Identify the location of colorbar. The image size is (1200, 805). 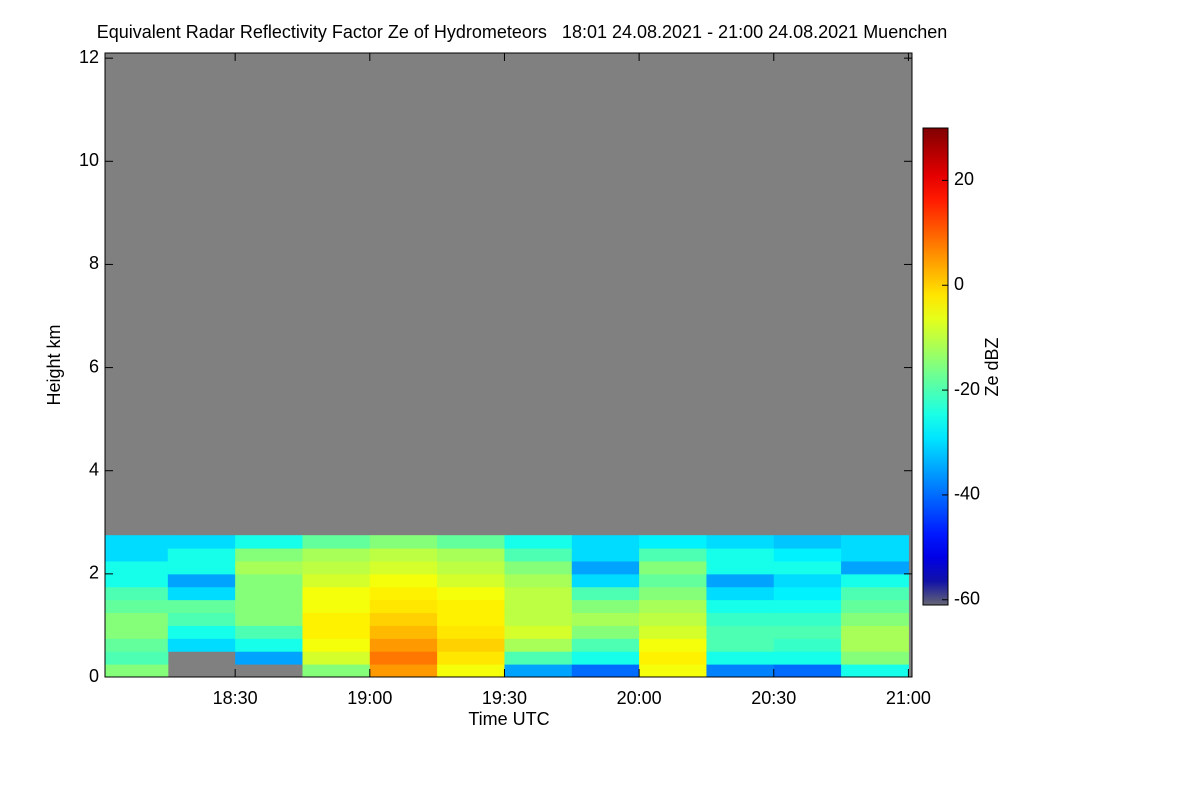
(935, 366).